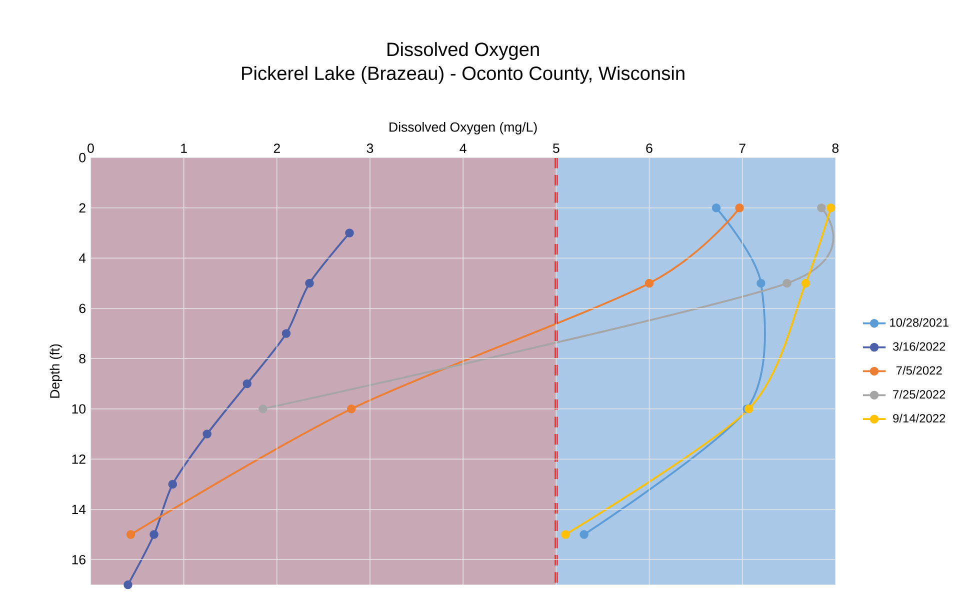 The image size is (970, 596). What do you see at coordinates (56, 371) in the screenshot?
I see `y-axis-title: Depth (ft)` at bounding box center [56, 371].